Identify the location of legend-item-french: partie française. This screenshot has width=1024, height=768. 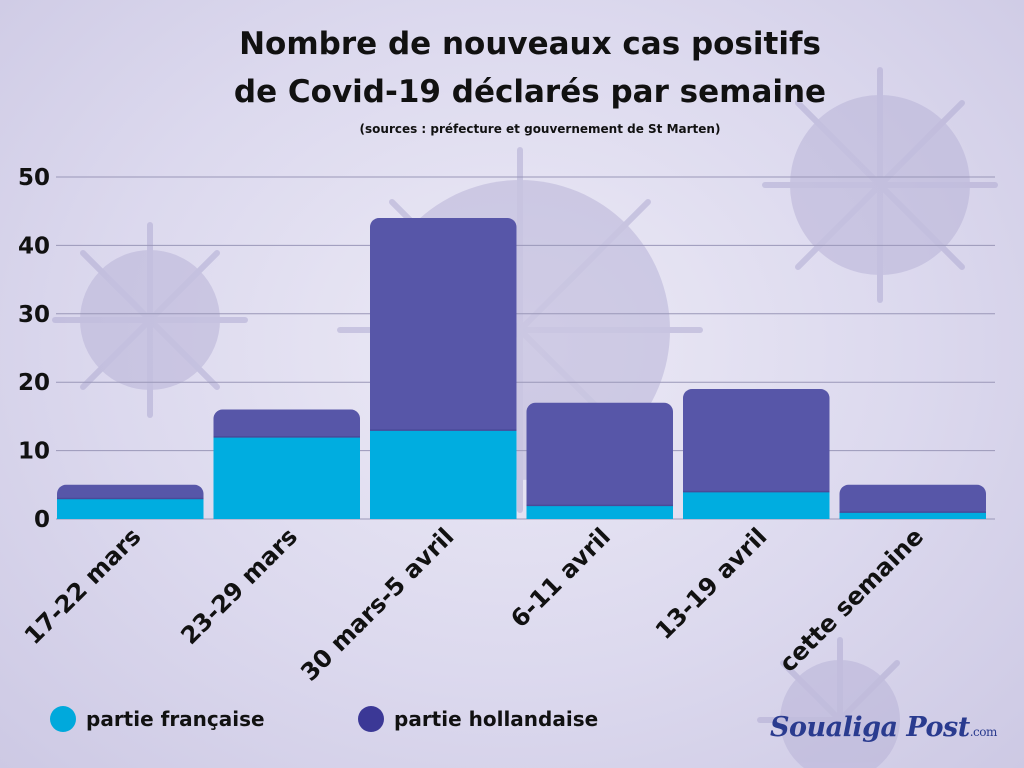
(157, 719).